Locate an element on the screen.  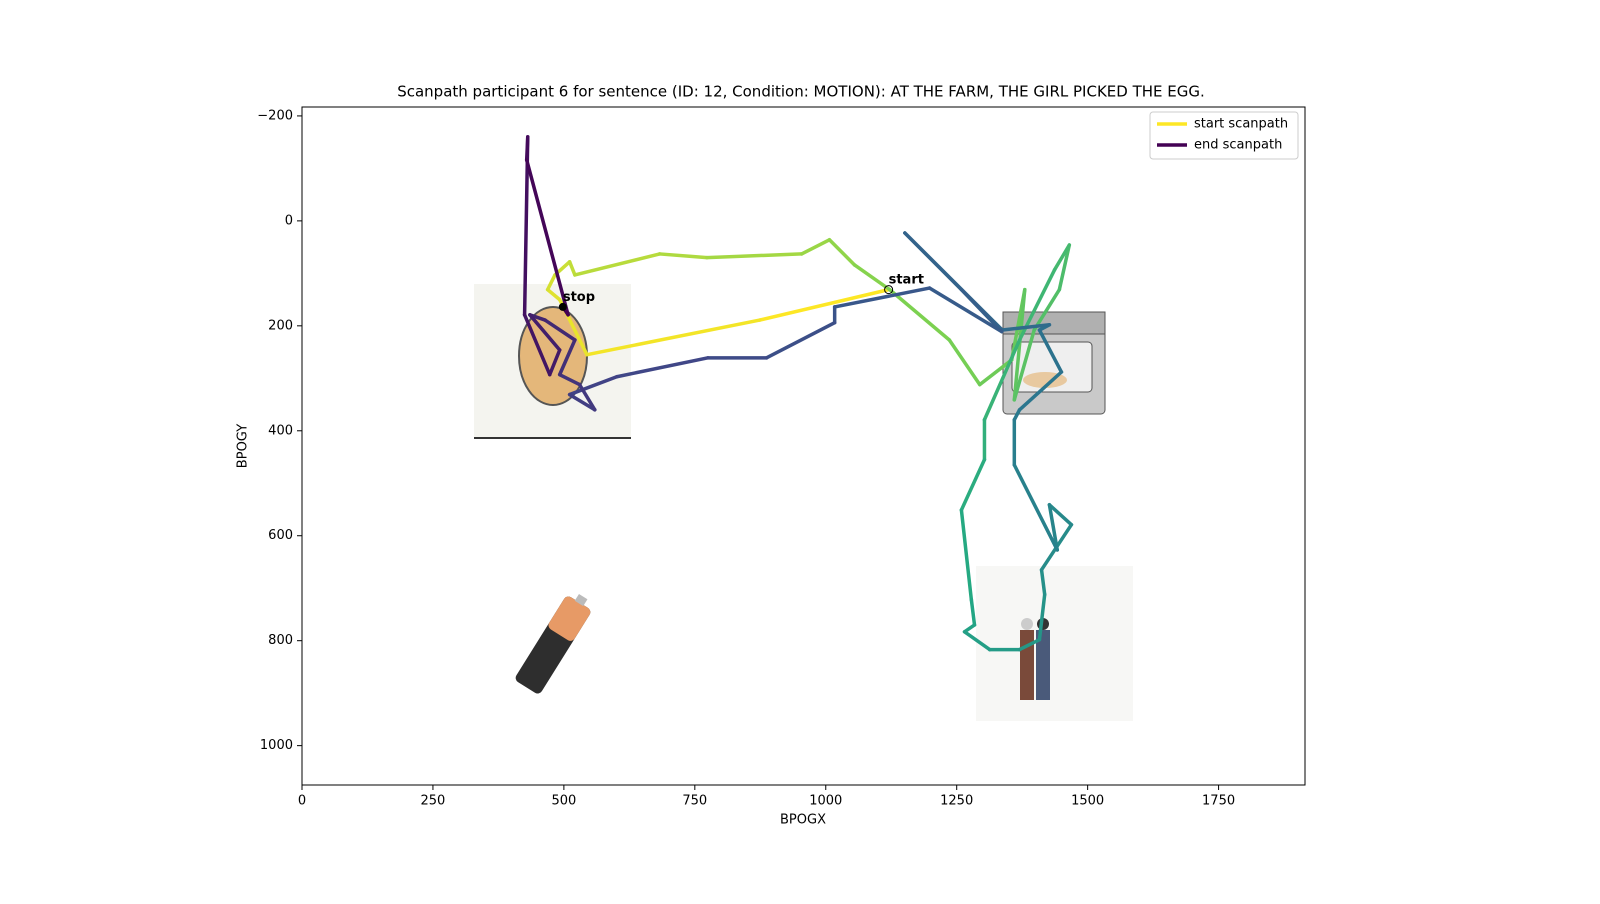
y-tick-label: −200 is located at coordinates (275, 115).